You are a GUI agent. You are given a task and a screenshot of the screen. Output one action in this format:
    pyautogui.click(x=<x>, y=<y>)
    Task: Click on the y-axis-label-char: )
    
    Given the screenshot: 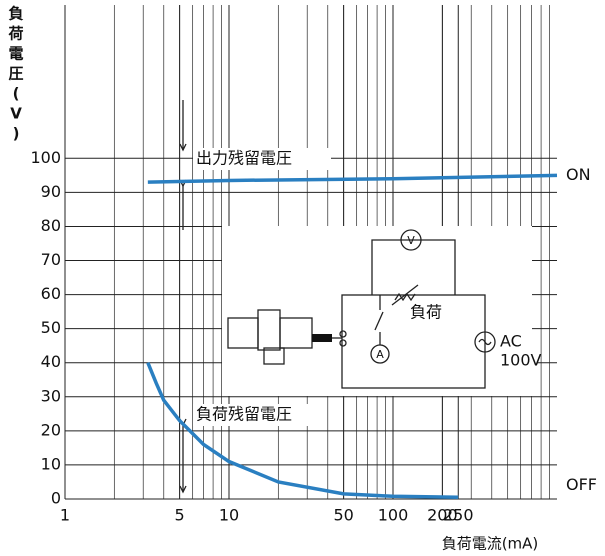 What is the action you would take?
    pyautogui.click(x=16, y=134)
    